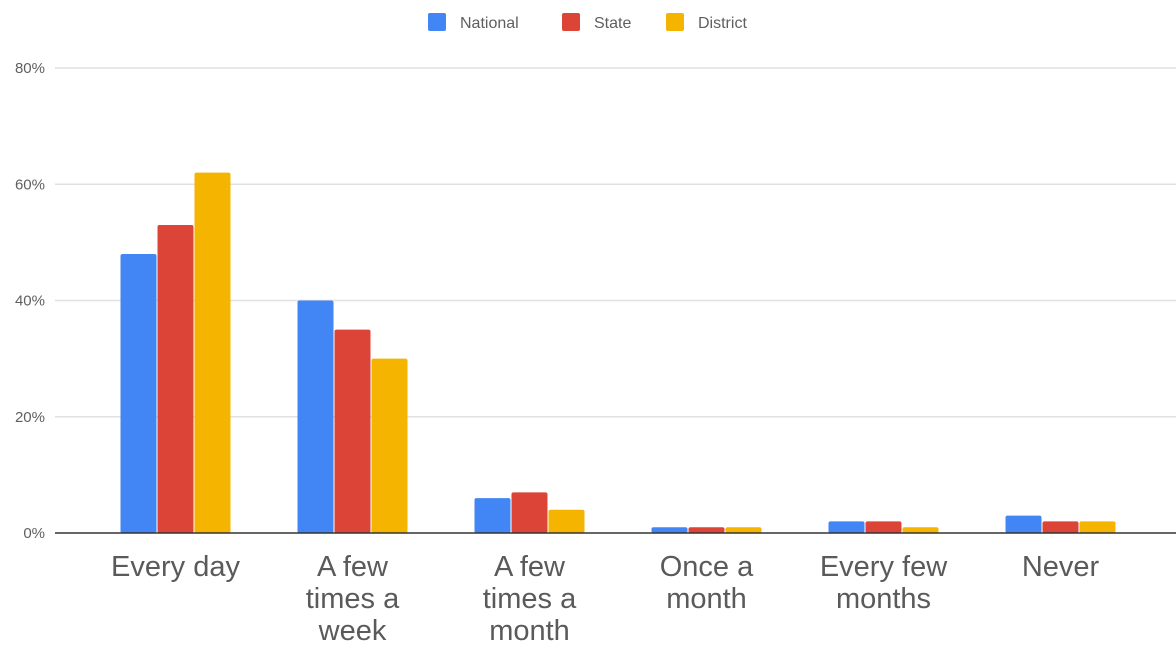  I want to click on x-category-label-line: Once a, so click(707, 567).